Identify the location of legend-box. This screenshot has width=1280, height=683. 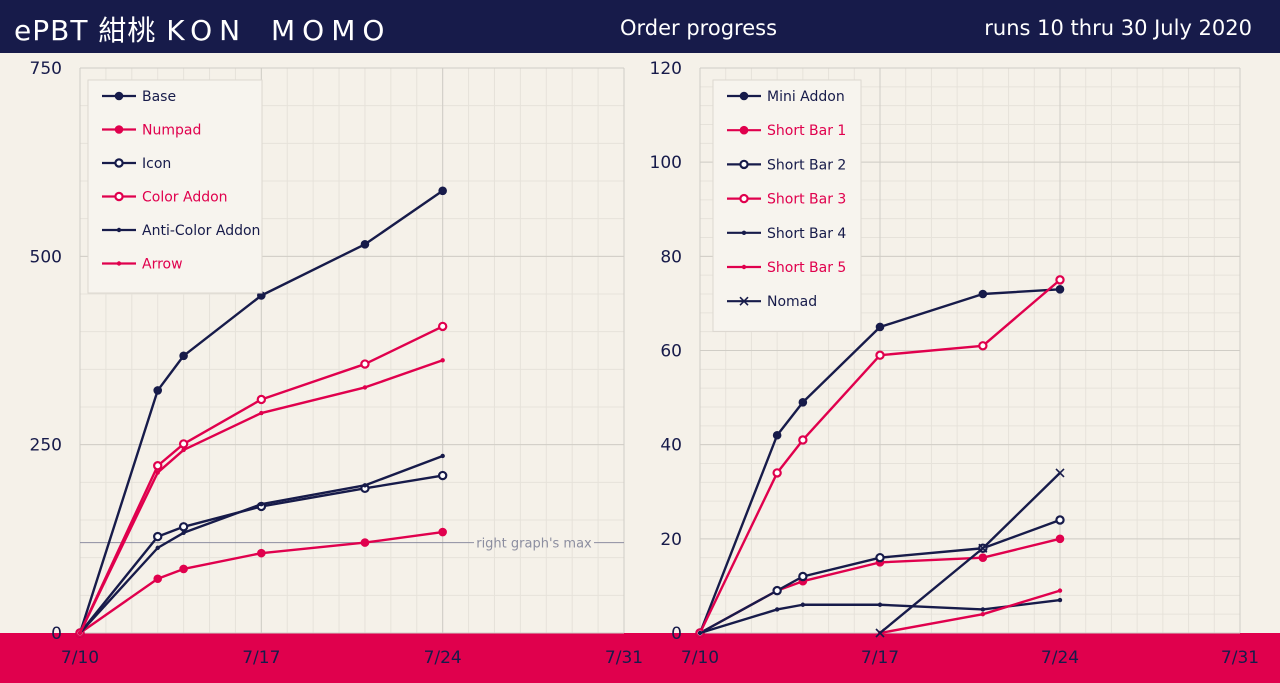
(787, 205).